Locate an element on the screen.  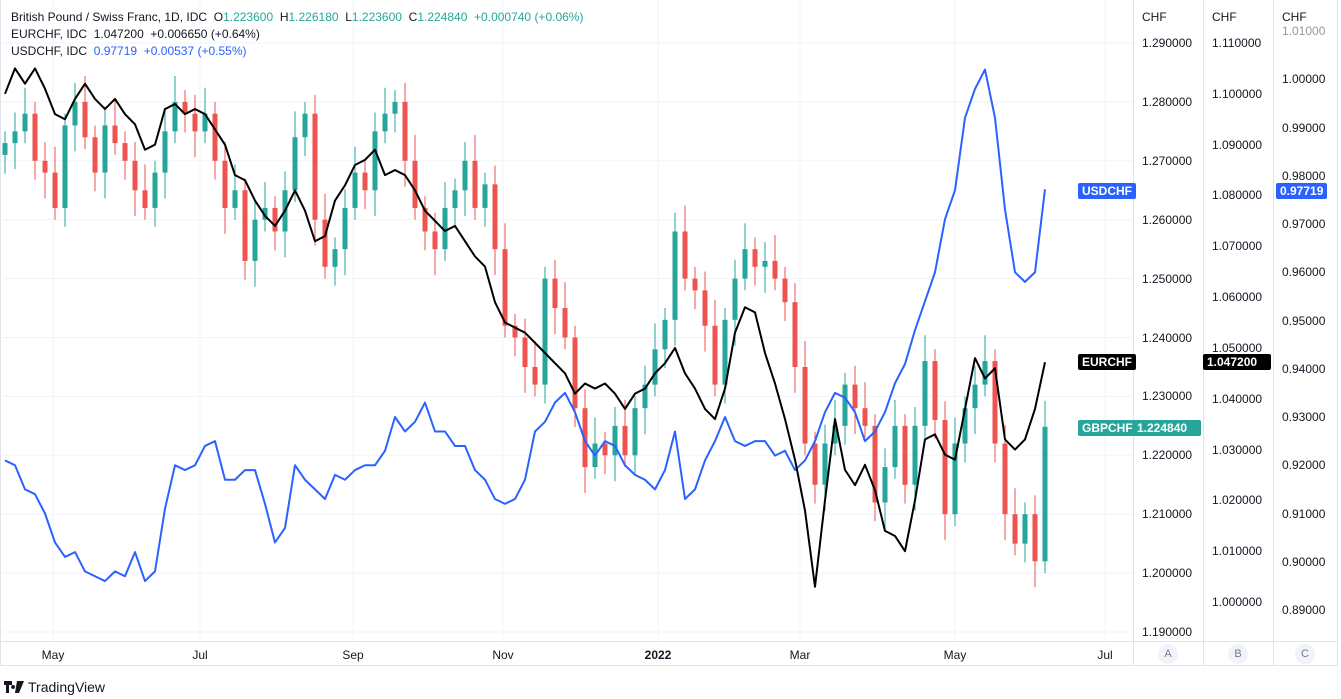
legend-value: 1.047200 is located at coordinates (118, 34).